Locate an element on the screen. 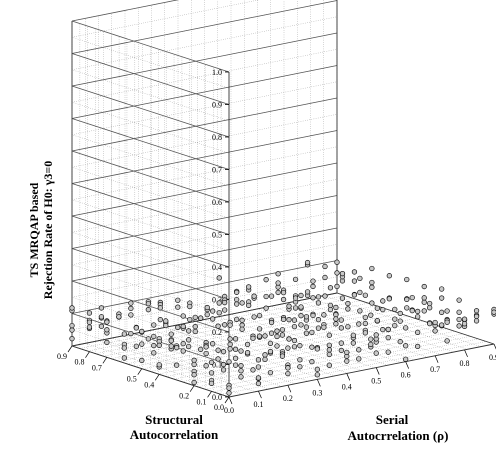 This screenshot has height=453, width=496. y-axis-title: Serial Autocrrelation (ρ) is located at coordinates (398, 427).